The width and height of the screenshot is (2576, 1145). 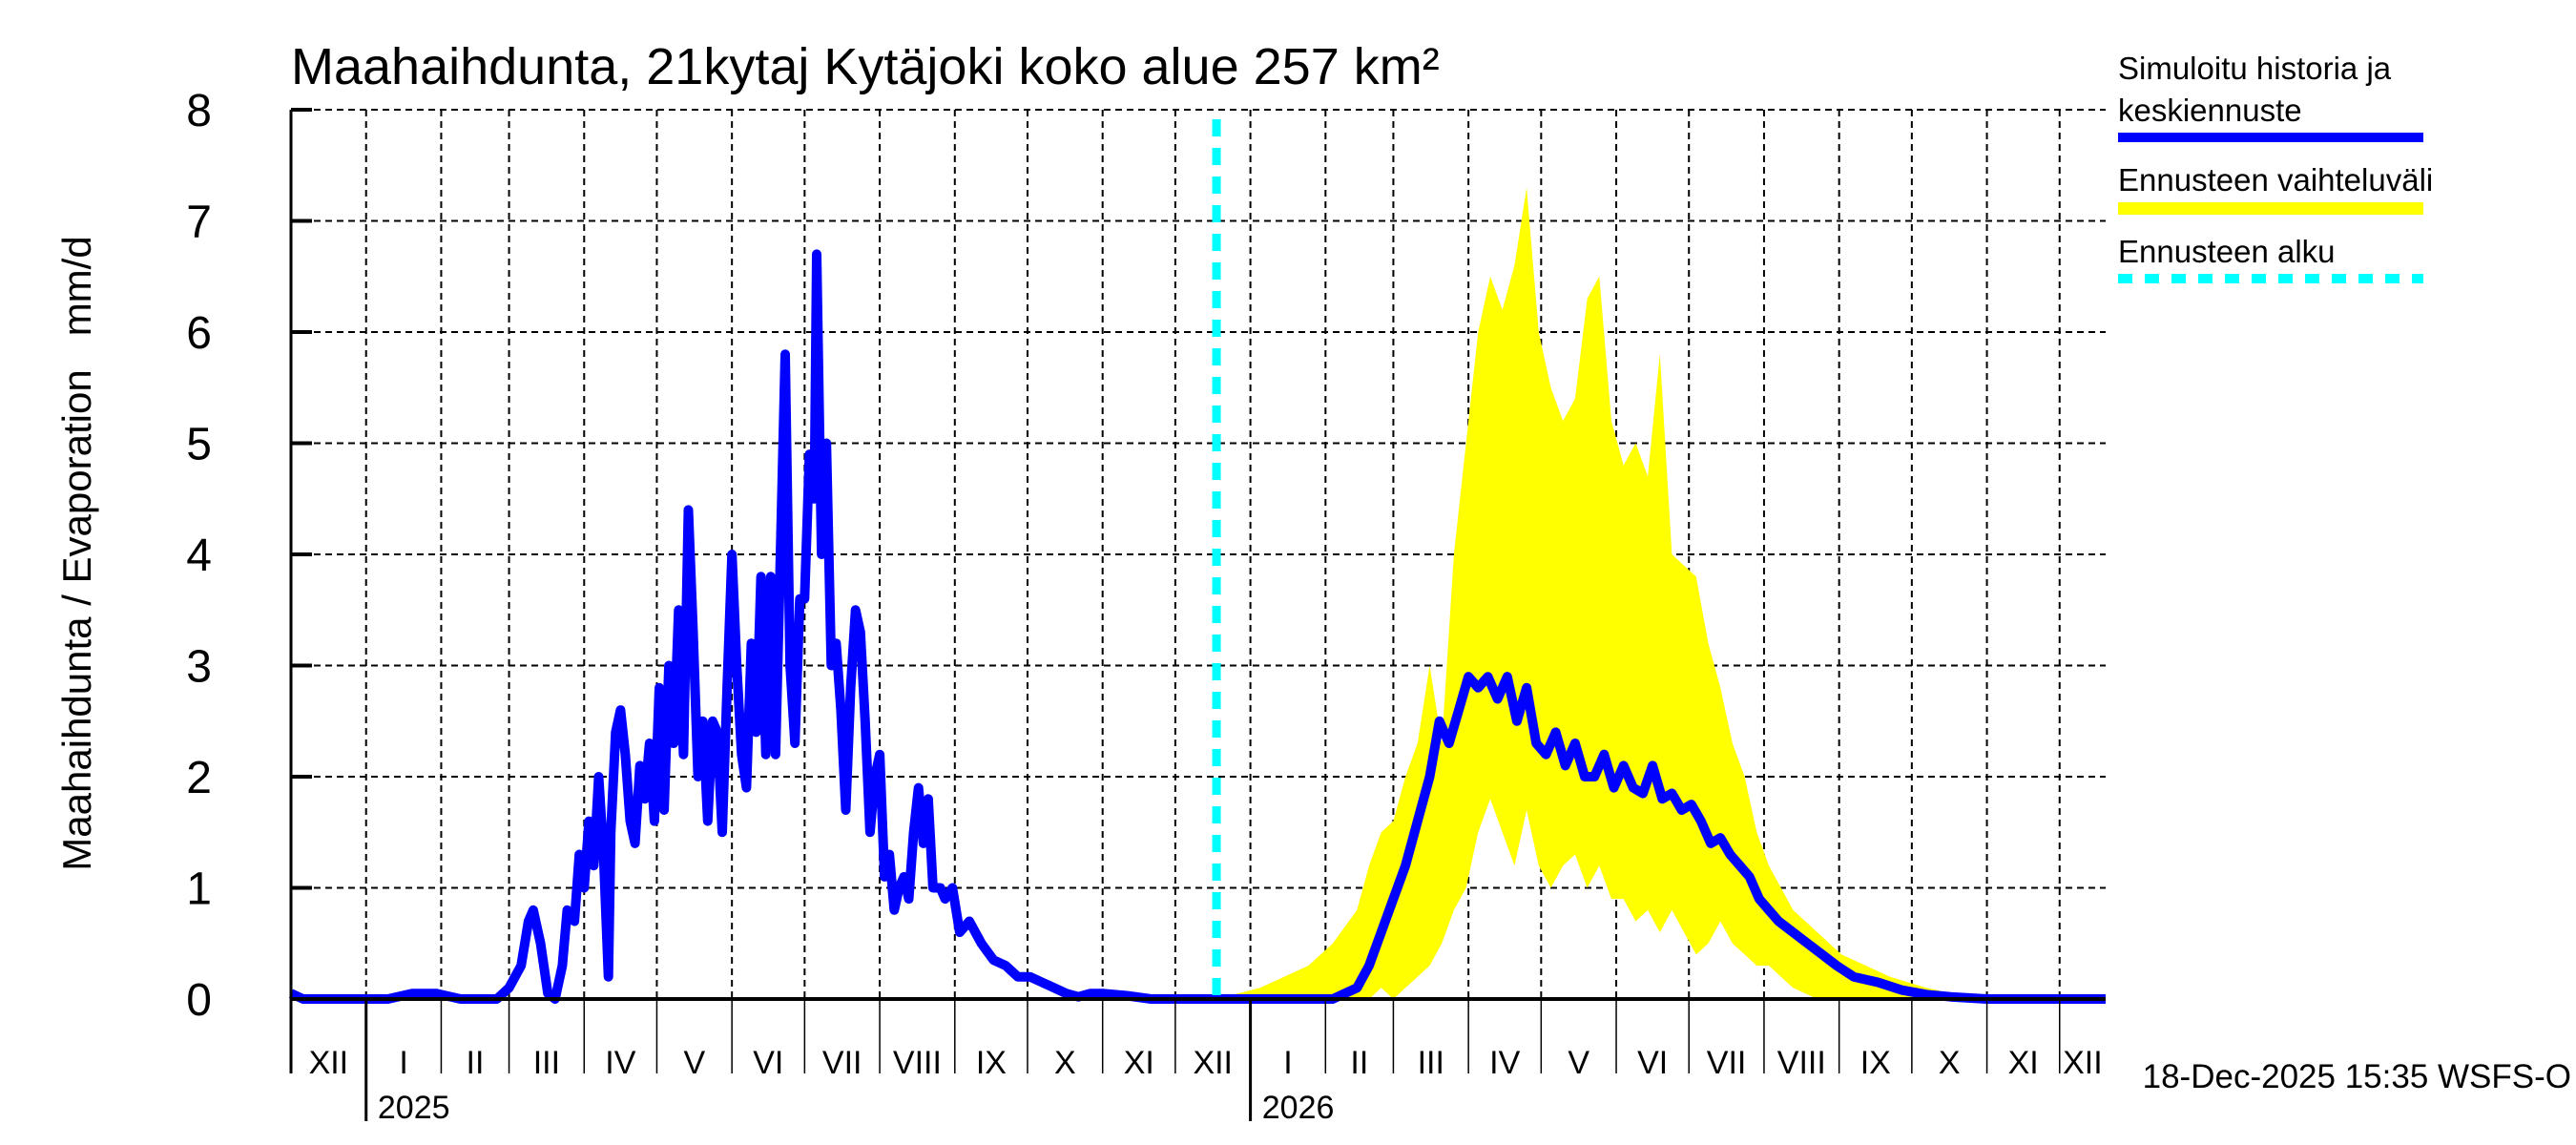 I want to click on legend-swatch-line, so click(x=2270, y=138).